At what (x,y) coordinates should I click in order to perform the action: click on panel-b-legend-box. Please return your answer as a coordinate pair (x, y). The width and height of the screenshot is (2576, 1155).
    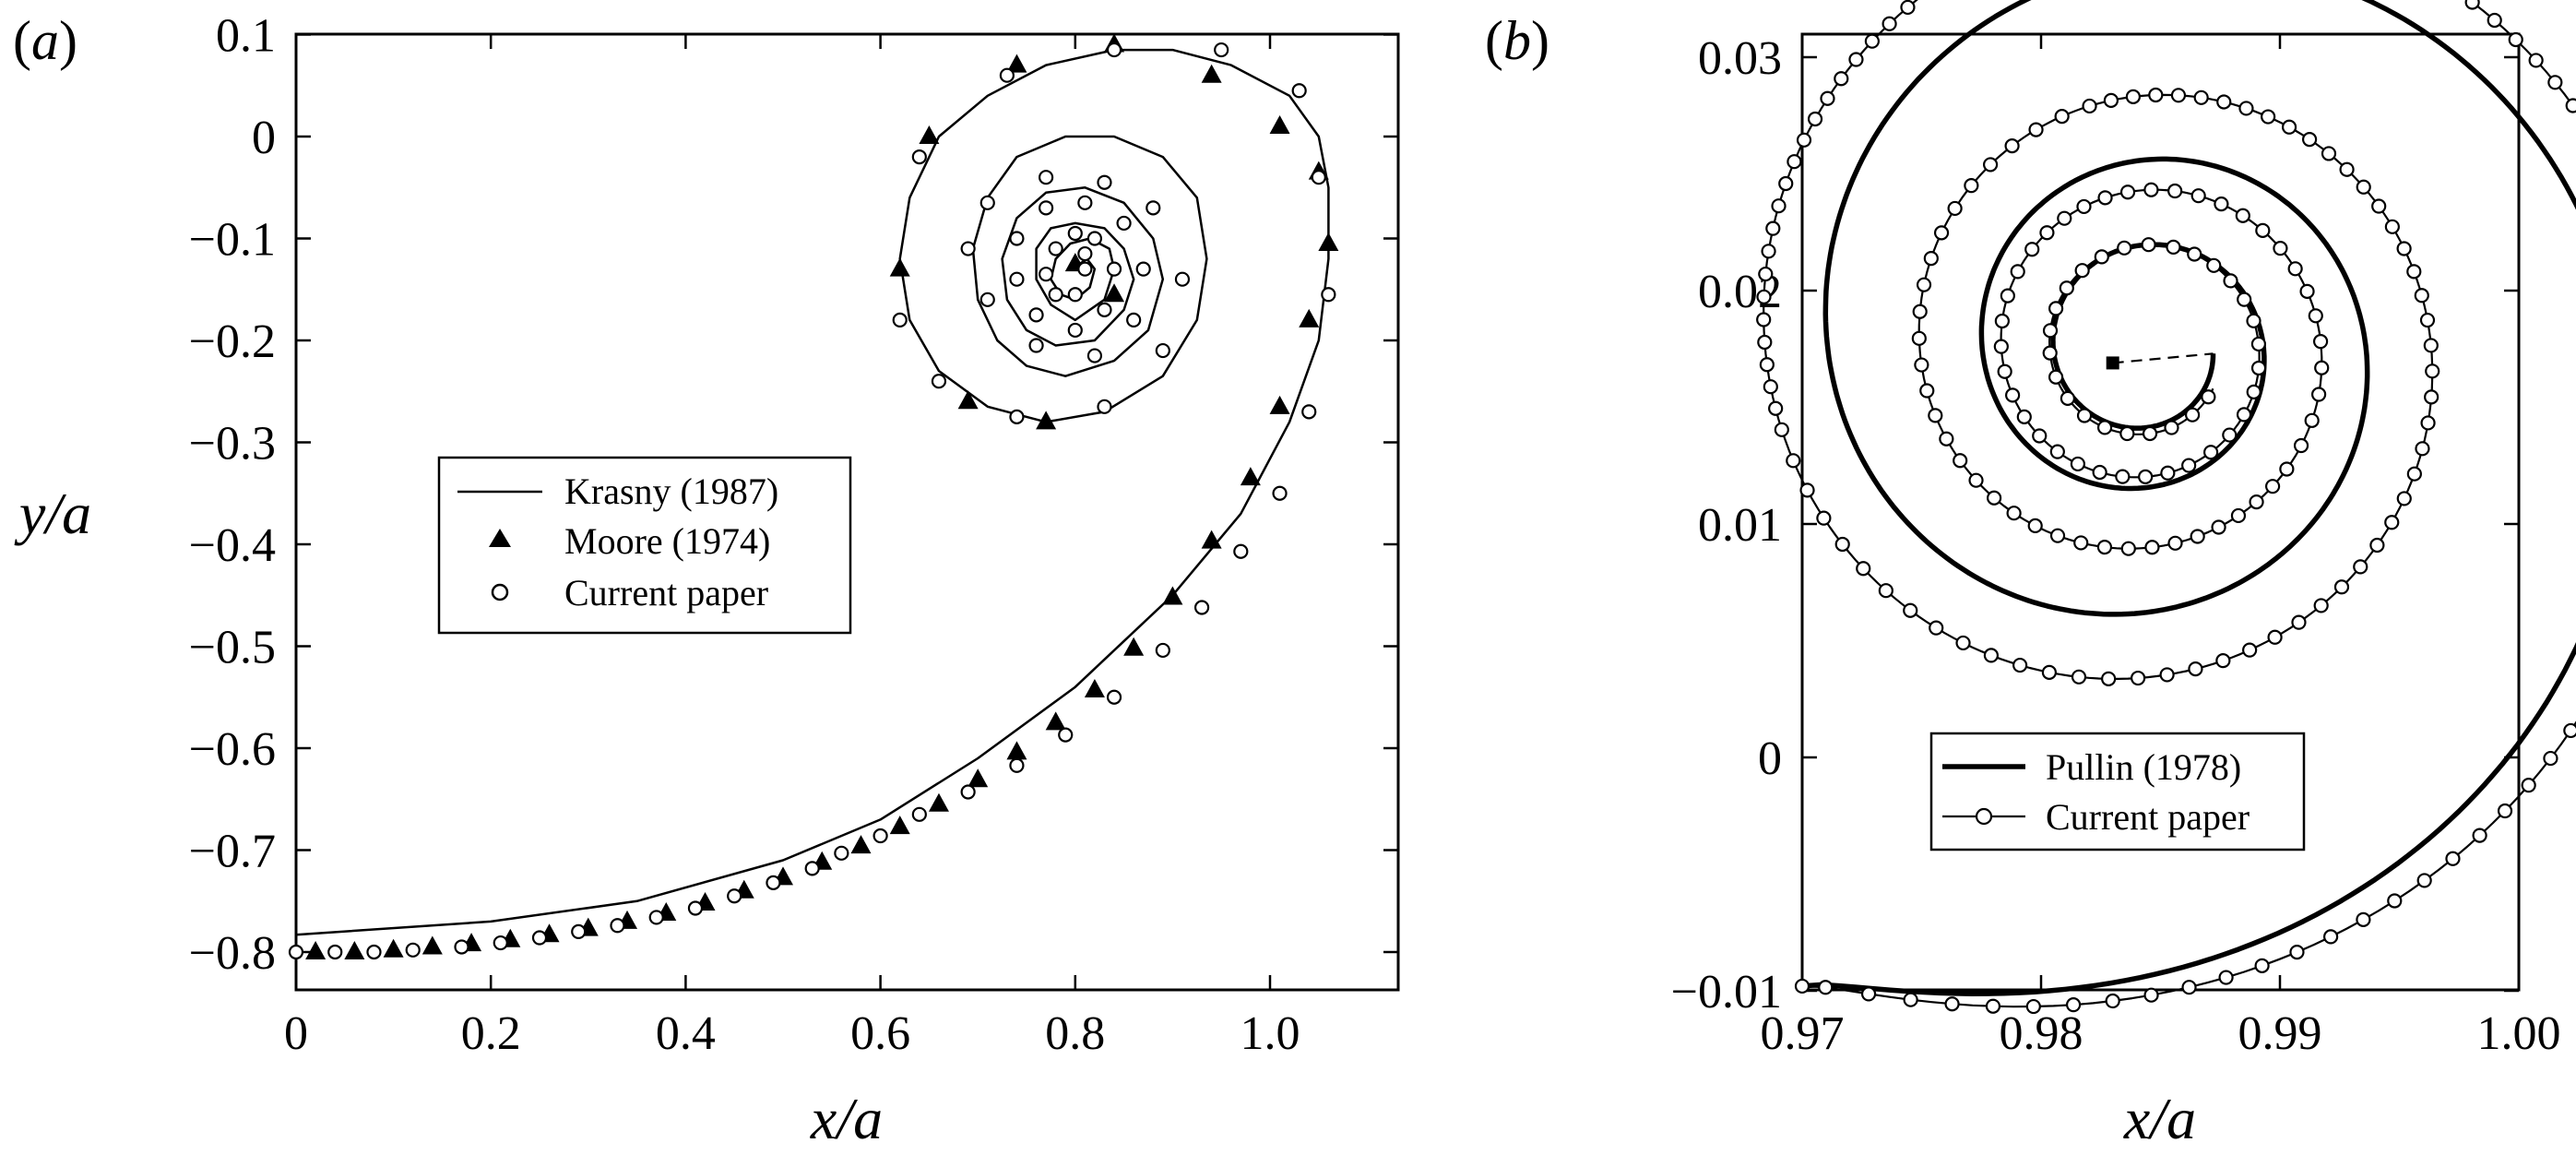
    Looking at the image, I should click on (2117, 791).